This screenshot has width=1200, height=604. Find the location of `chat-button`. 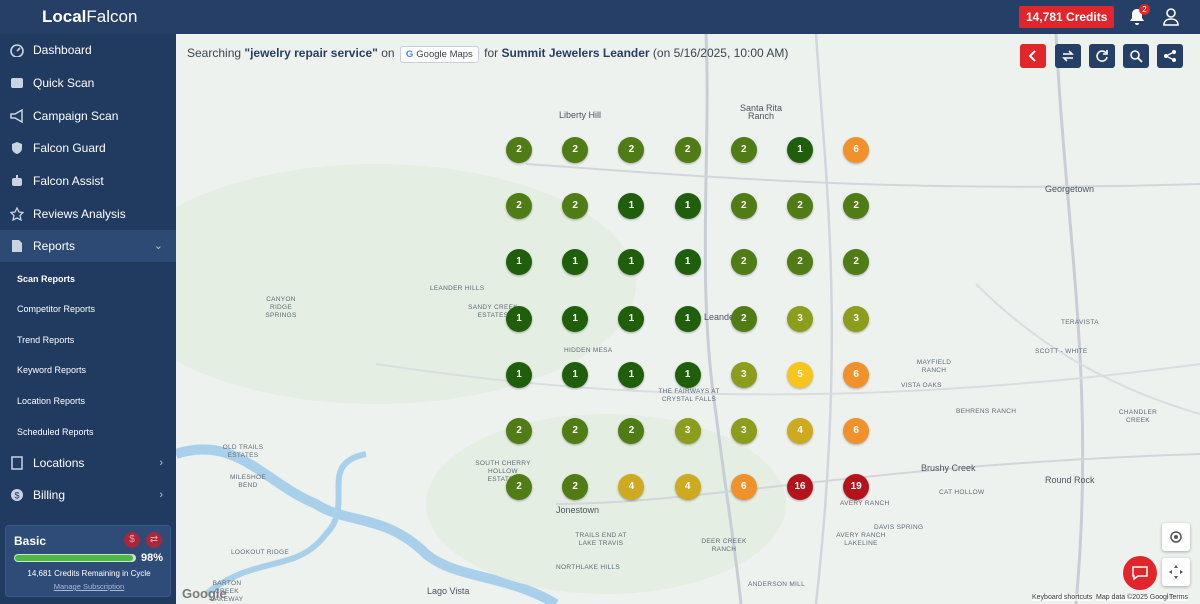

chat-button is located at coordinates (1140, 573).